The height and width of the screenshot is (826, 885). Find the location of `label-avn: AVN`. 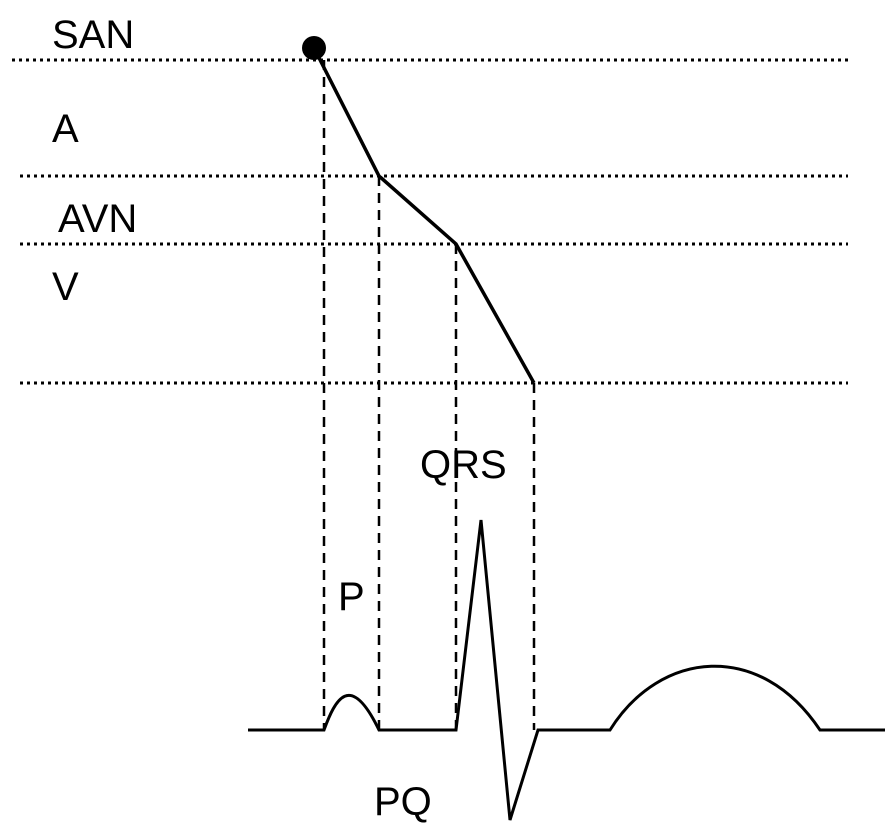

label-avn: AVN is located at coordinates (97, 219).